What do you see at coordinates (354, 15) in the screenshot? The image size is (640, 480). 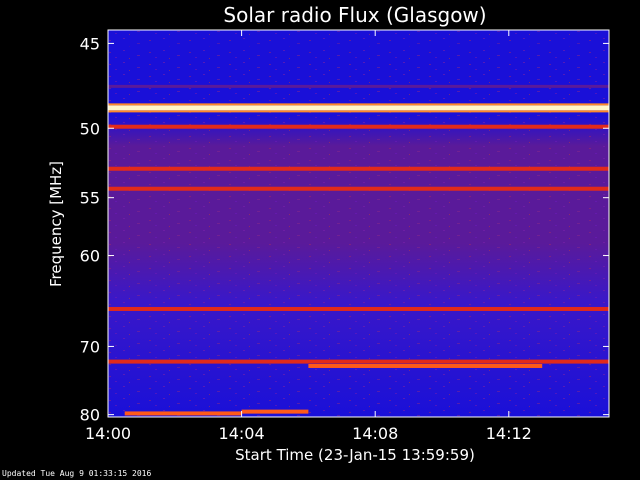 I see `chart-title: Solar radio Flux (Glasgow)` at bounding box center [354, 15].